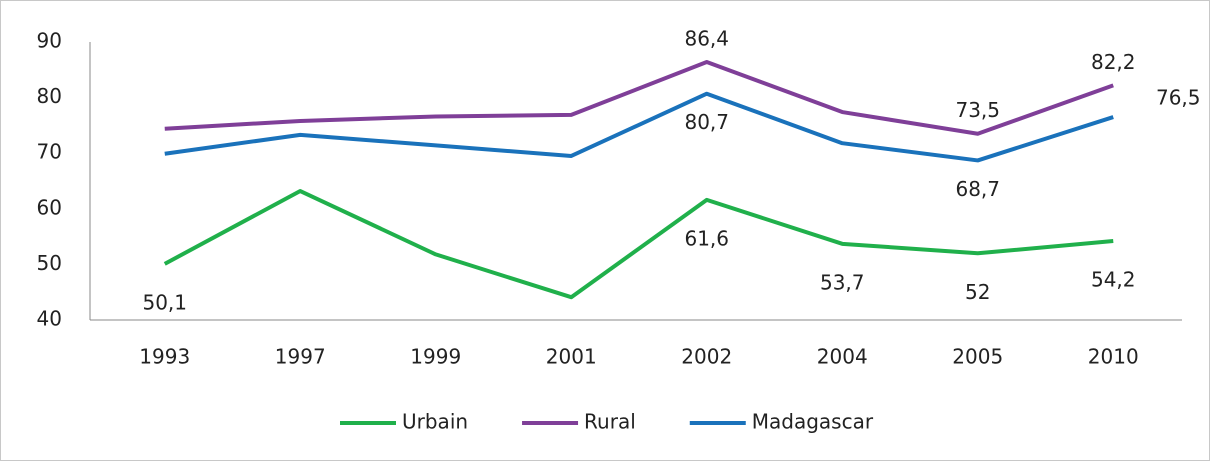 This screenshot has width=1210, height=461. What do you see at coordinates (842, 357) in the screenshot?
I see `x-tick-label: 2004` at bounding box center [842, 357].